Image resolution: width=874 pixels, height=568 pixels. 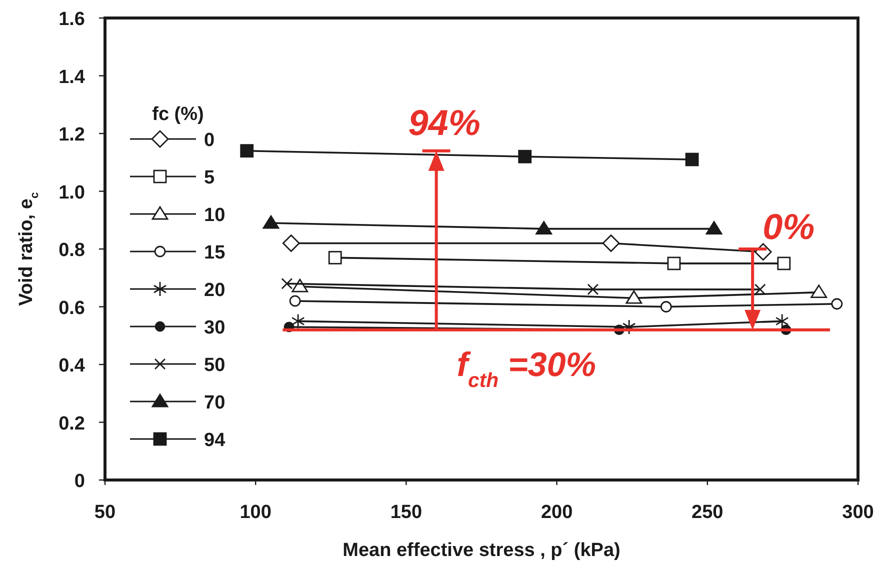 I want to click on legend-label: 10, so click(x=215, y=215).